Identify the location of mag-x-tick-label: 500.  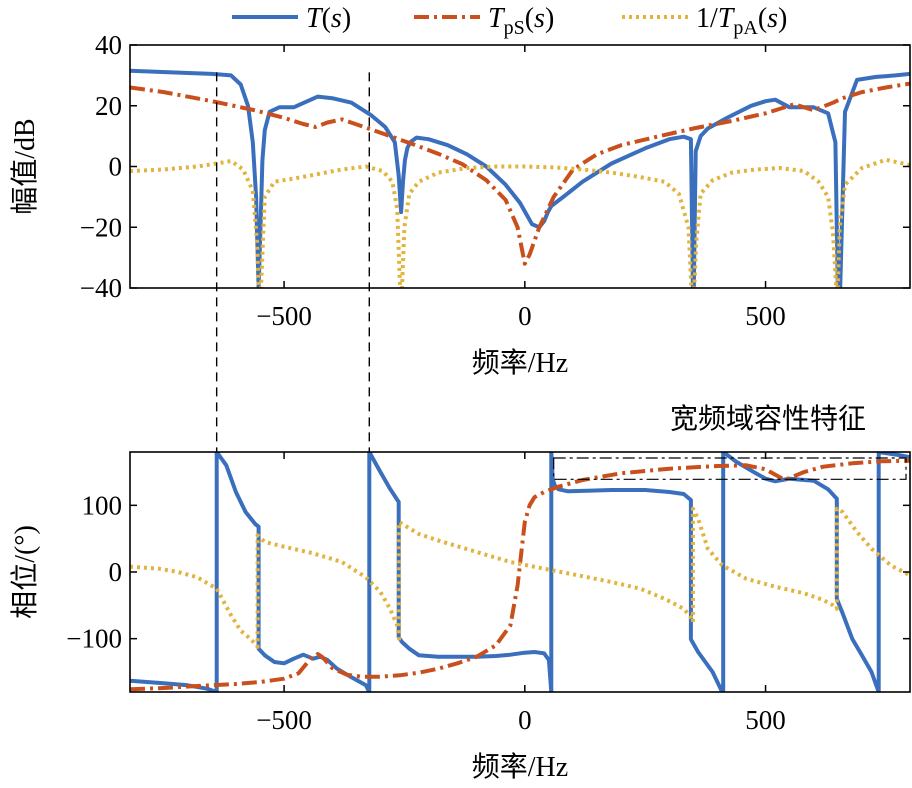
(765, 316).